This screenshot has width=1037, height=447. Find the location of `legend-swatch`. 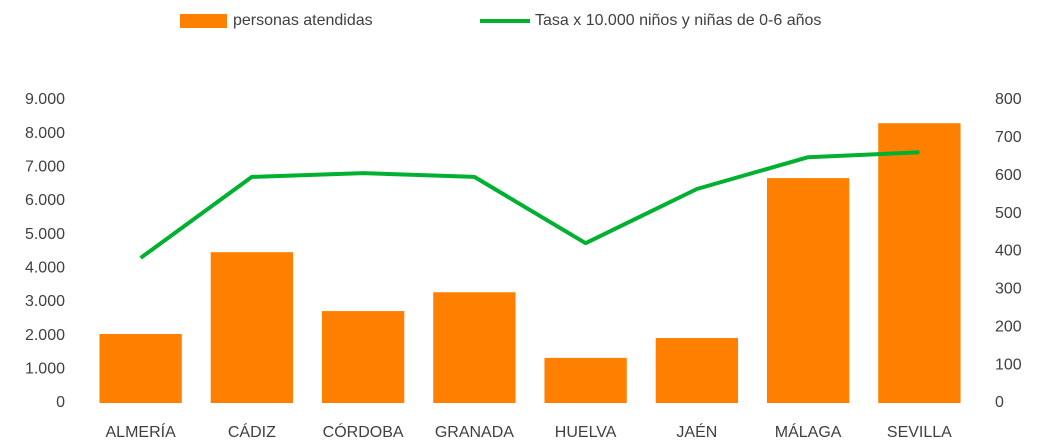

legend-swatch is located at coordinates (203, 21).